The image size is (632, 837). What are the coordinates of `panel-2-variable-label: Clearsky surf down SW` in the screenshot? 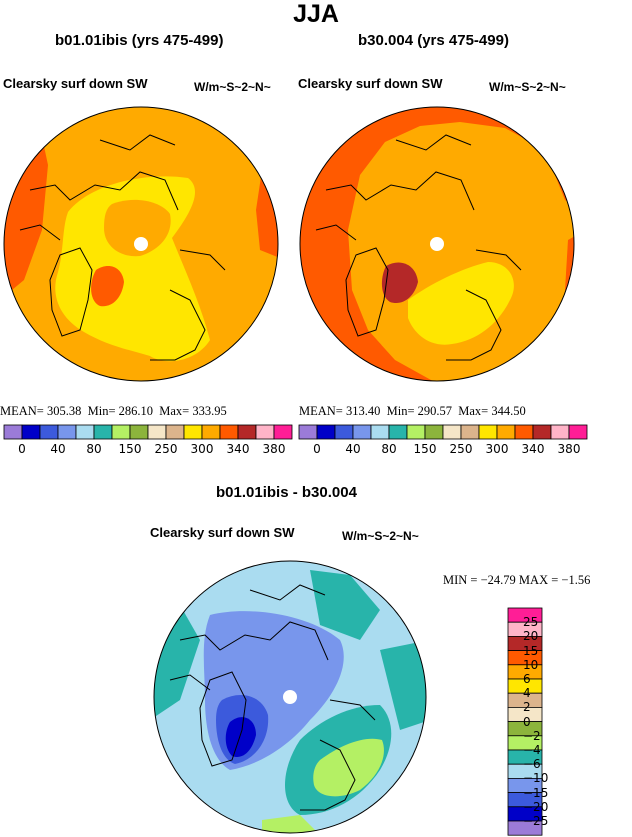 It's located at (370, 83).